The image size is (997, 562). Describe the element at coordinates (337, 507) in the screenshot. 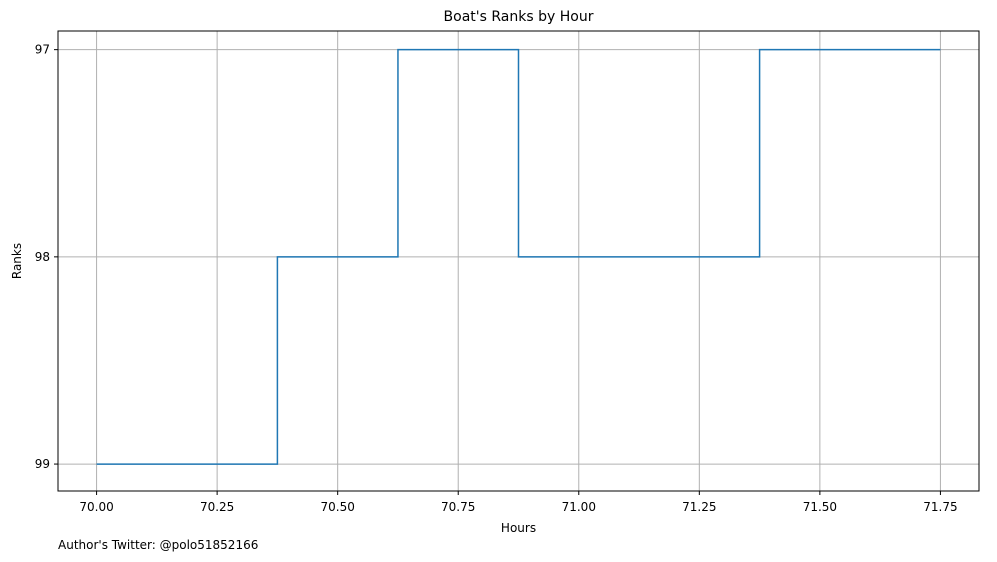

I see `x-tick-label: 70.50` at that location.